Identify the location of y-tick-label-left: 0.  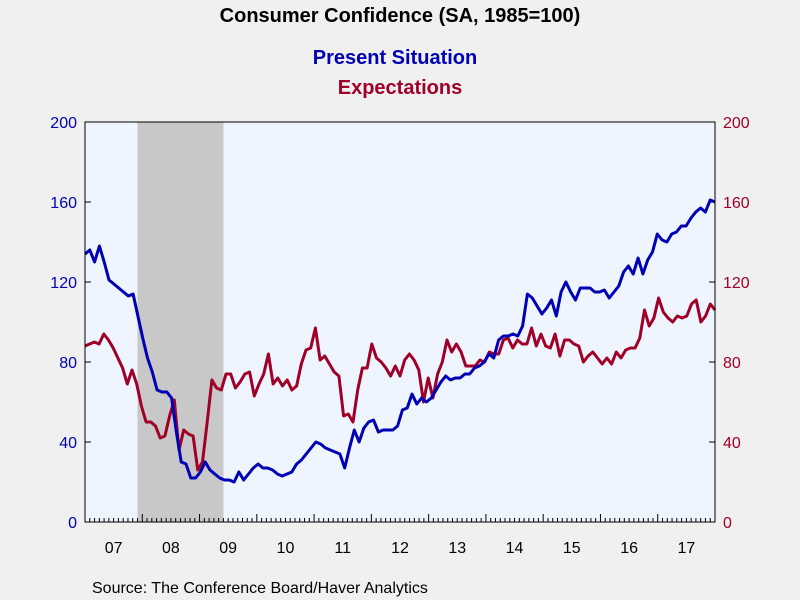
(72, 523).